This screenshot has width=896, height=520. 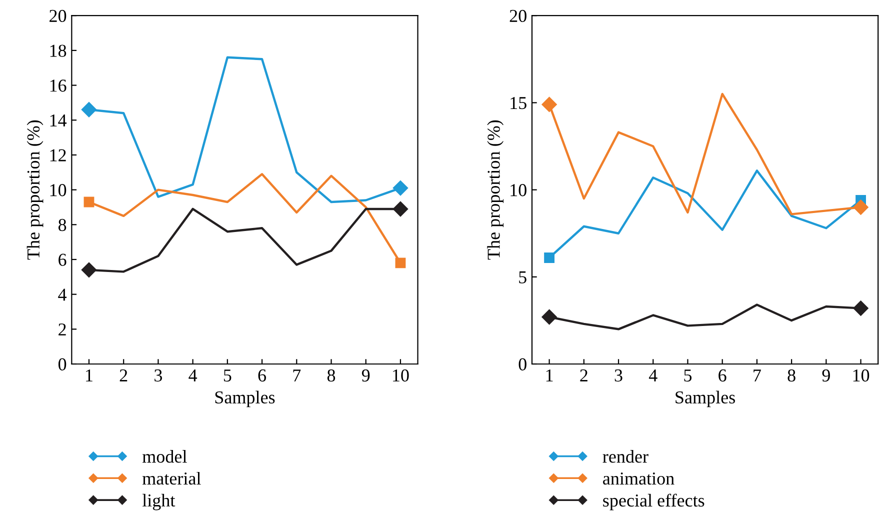 I want to click on y-tick-label: 6, so click(x=62, y=260).